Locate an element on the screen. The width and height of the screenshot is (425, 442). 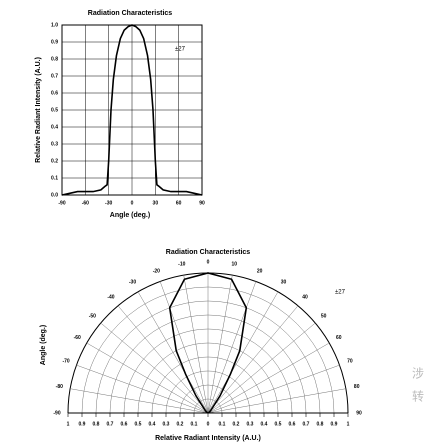
x-tick-label: 30 is located at coordinates (156, 203).